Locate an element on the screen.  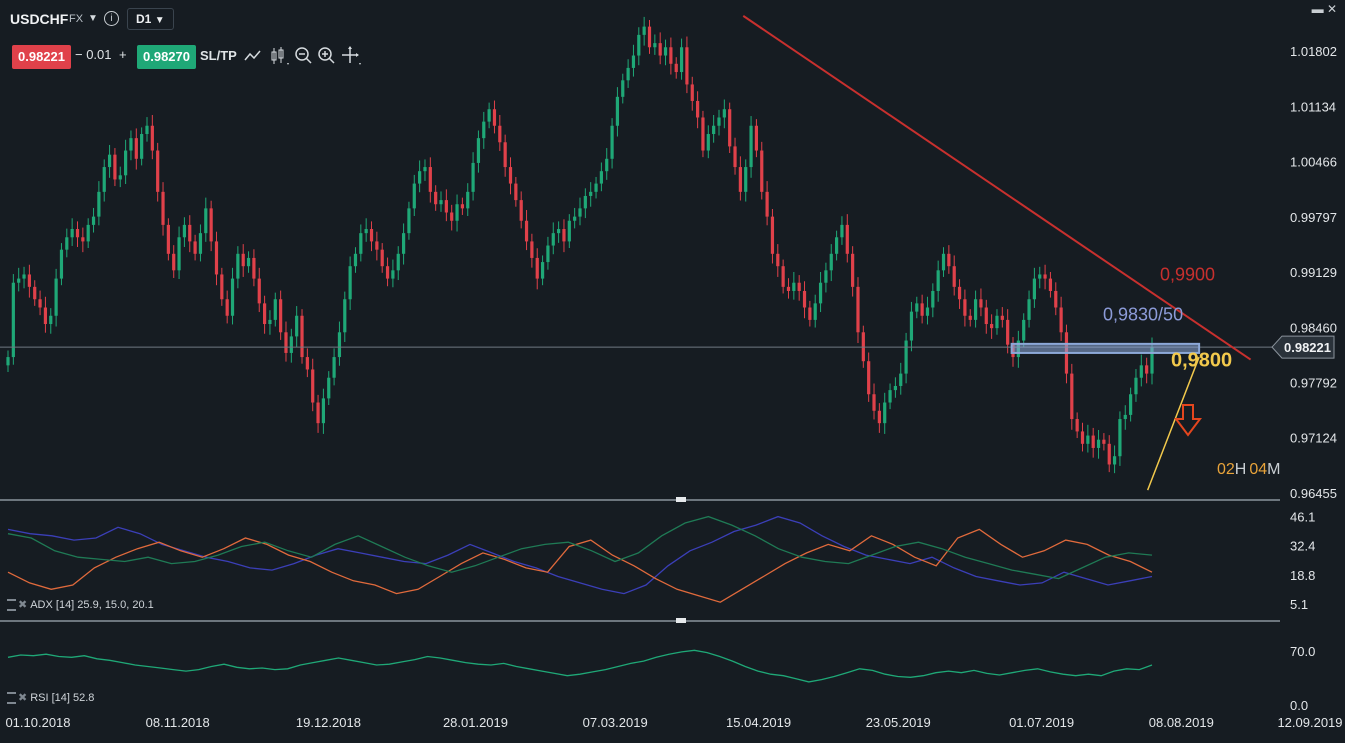
countdown-hours-unit: H is located at coordinates (1241, 469).